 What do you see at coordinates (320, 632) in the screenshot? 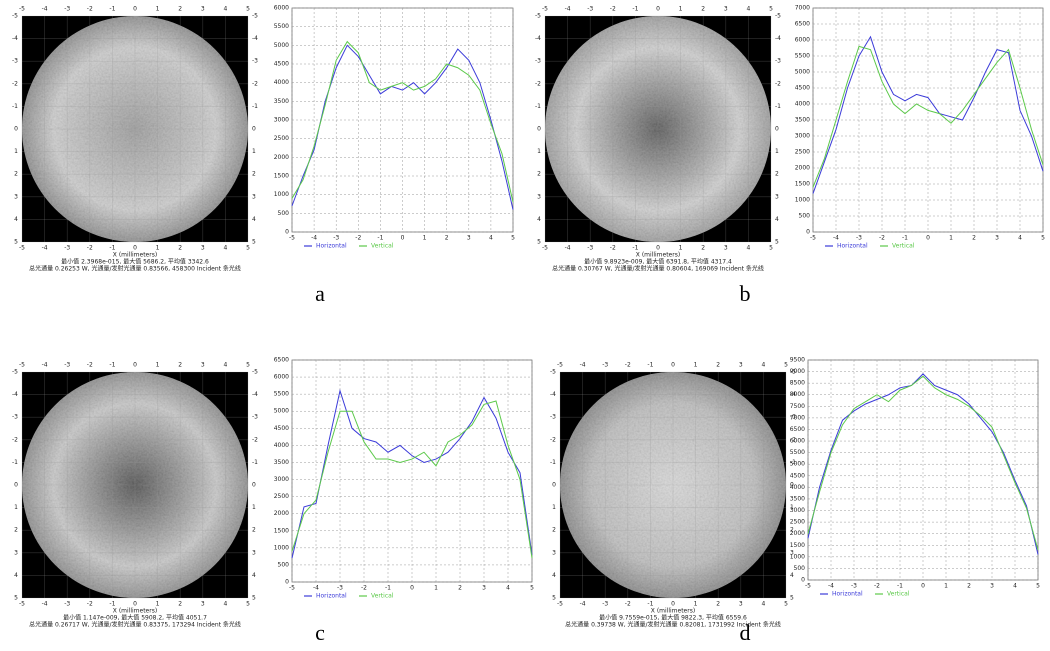
I see `panel-caption: c` at bounding box center [320, 632].